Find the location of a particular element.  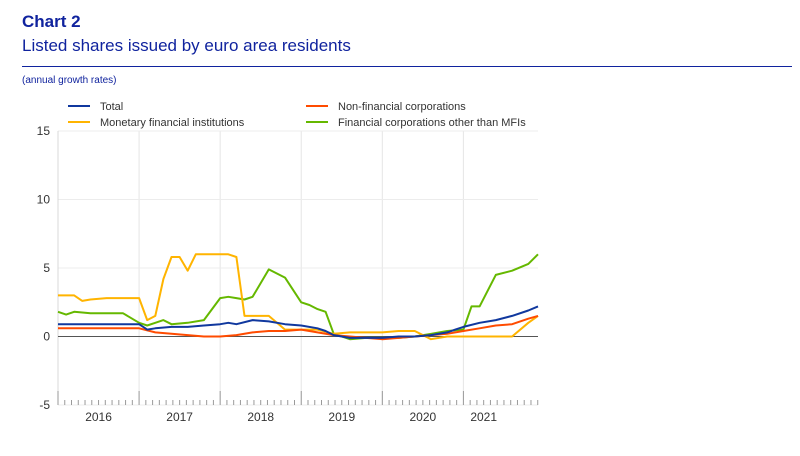

x-year-label: 2016 is located at coordinates (98, 417).